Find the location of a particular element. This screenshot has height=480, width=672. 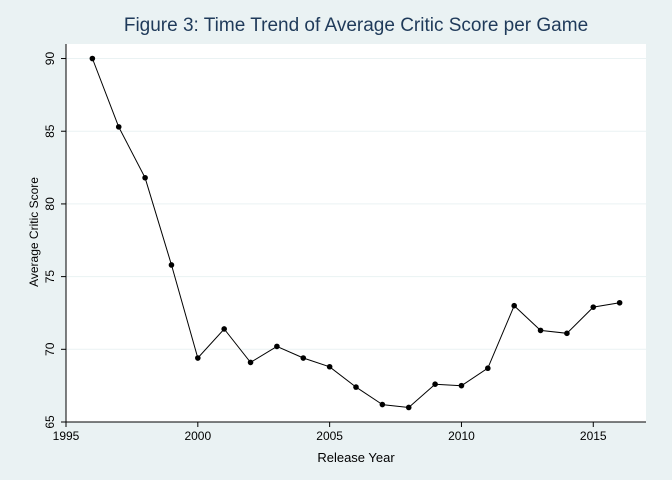

y-tick-label: 90 is located at coordinates (50, 59).